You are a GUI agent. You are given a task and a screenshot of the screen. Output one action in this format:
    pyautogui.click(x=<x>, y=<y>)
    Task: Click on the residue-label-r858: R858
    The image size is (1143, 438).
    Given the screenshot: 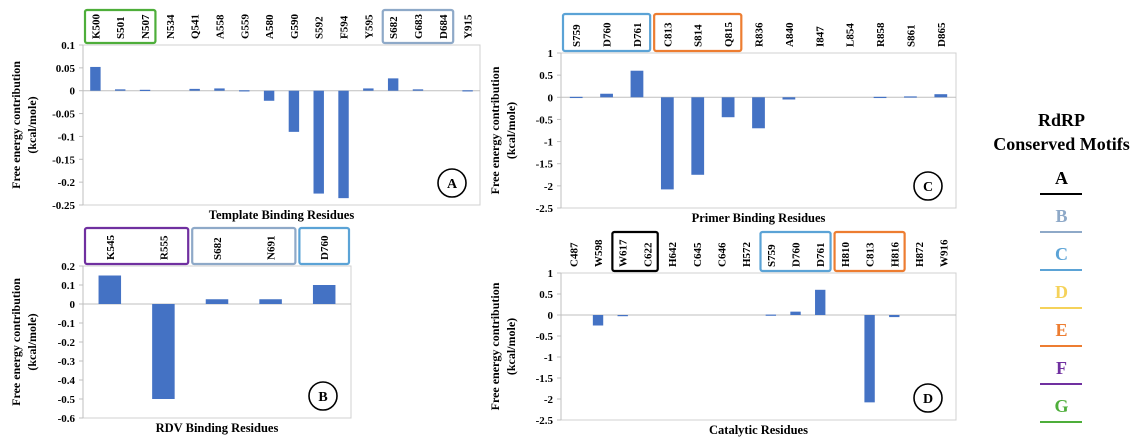 What is the action you would take?
    pyautogui.click(x=881, y=34)
    